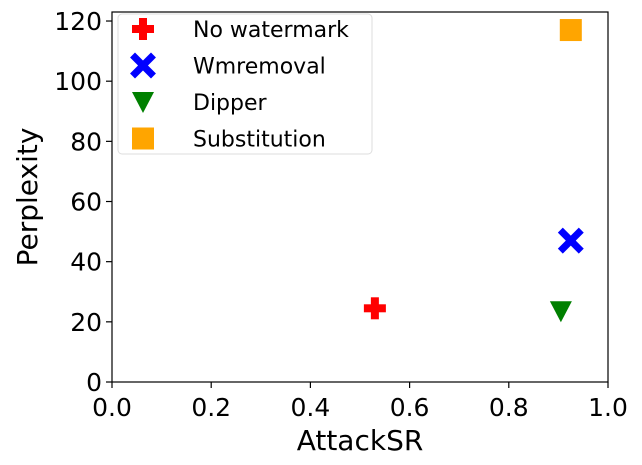  I want to click on legend-marker-wmremoval, so click(143, 65).